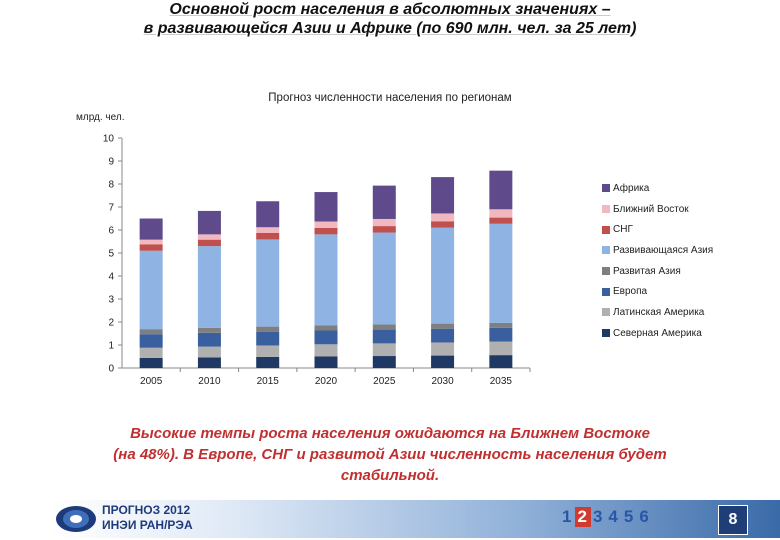 The width and height of the screenshot is (780, 540). I want to click on x-tick-label: 2035, so click(501, 381).